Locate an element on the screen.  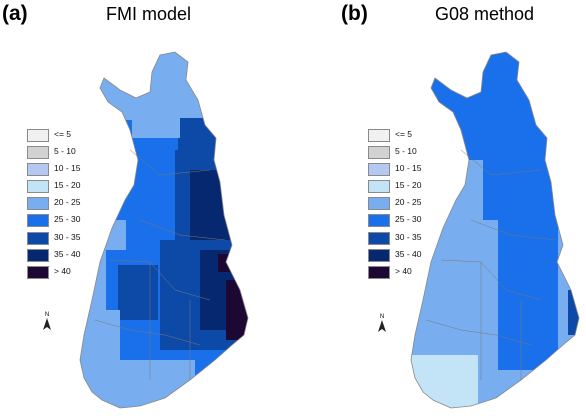
panel-letter: (b) is located at coordinates (354, 13).